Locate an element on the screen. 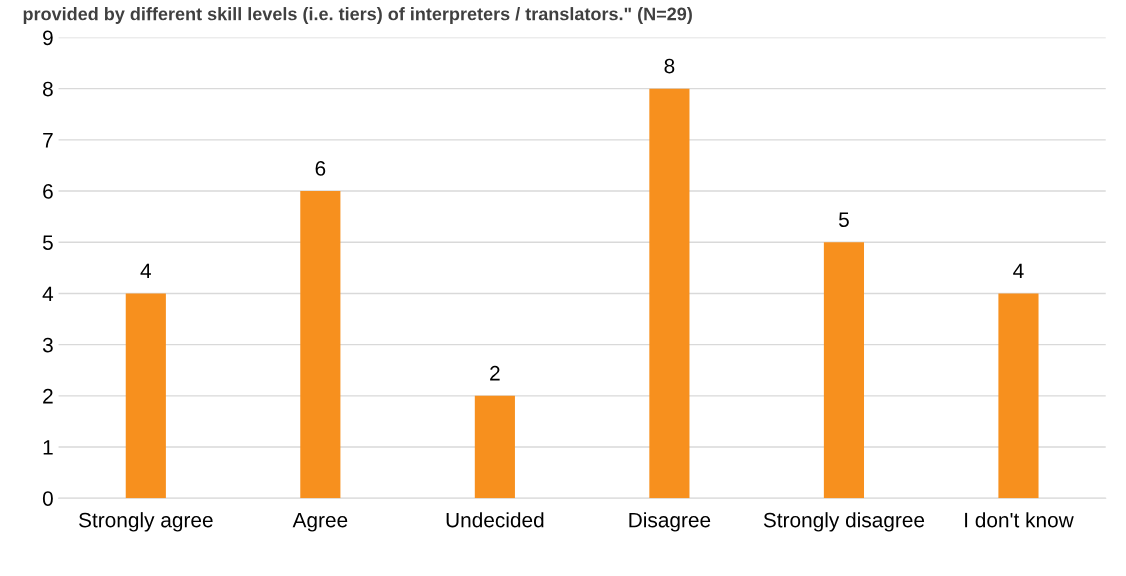  y-tick-label: 0 is located at coordinates (47, 498).